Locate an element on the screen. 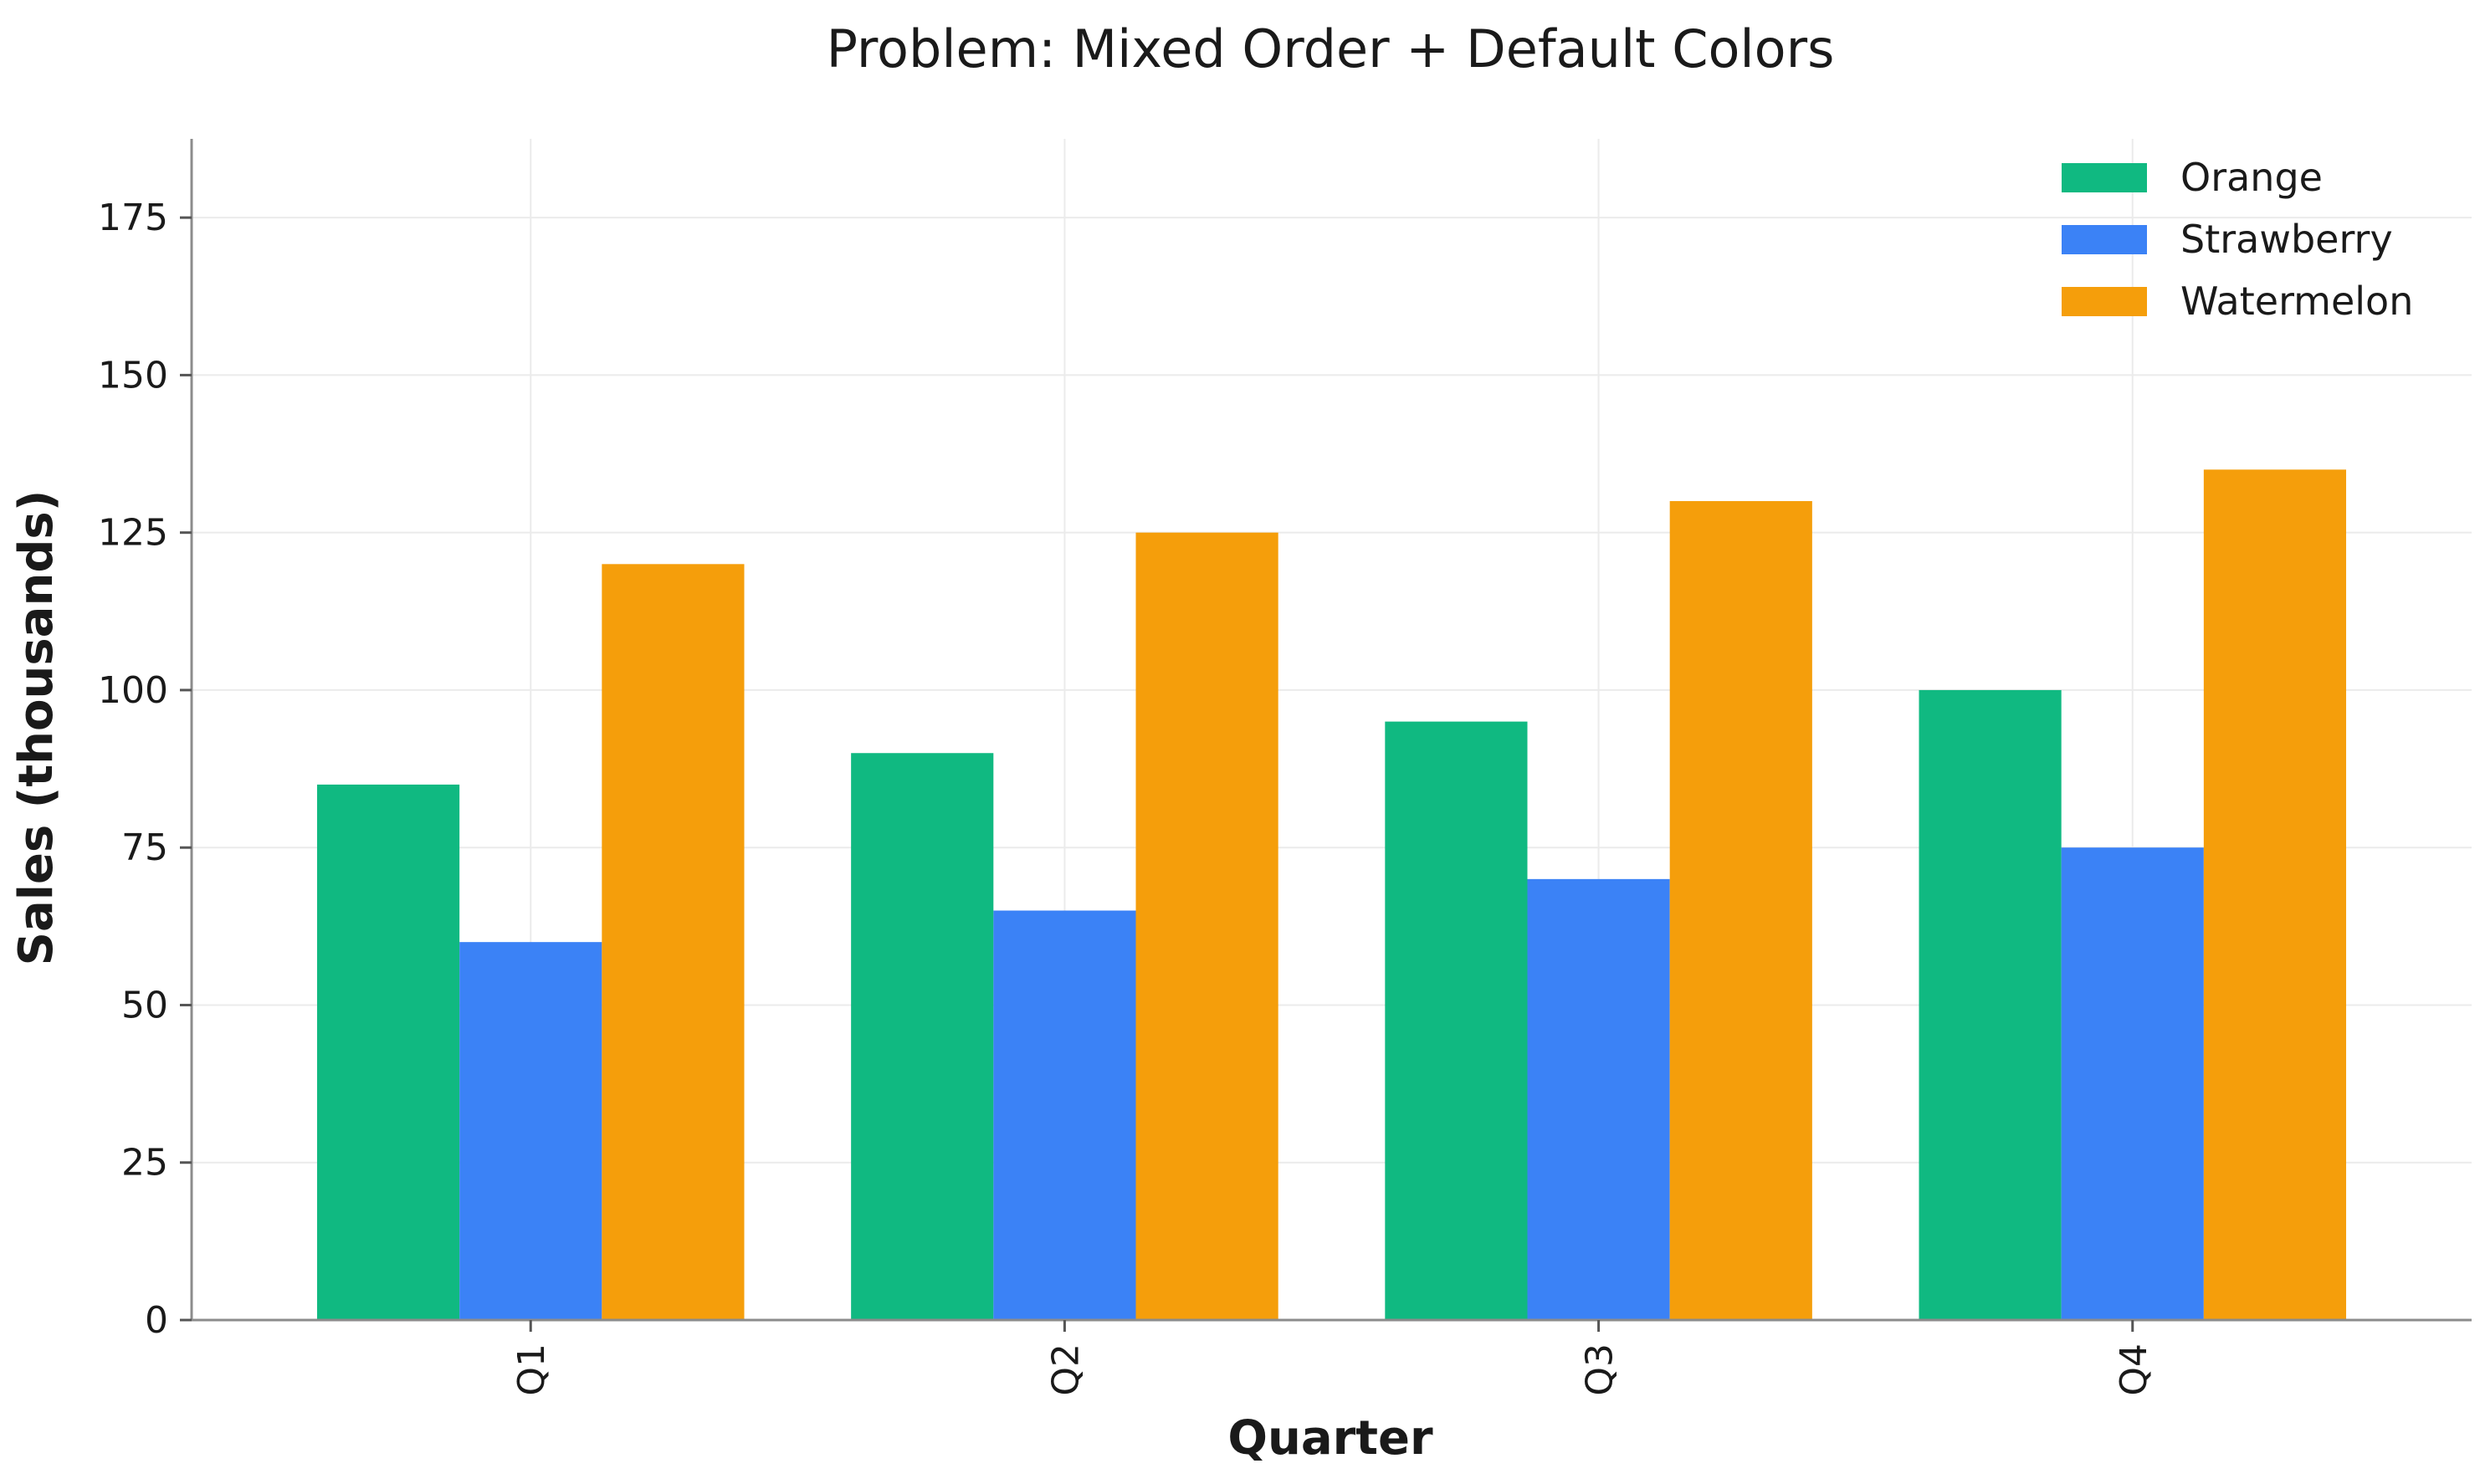  y-tick-label: 75 is located at coordinates (144, 847).